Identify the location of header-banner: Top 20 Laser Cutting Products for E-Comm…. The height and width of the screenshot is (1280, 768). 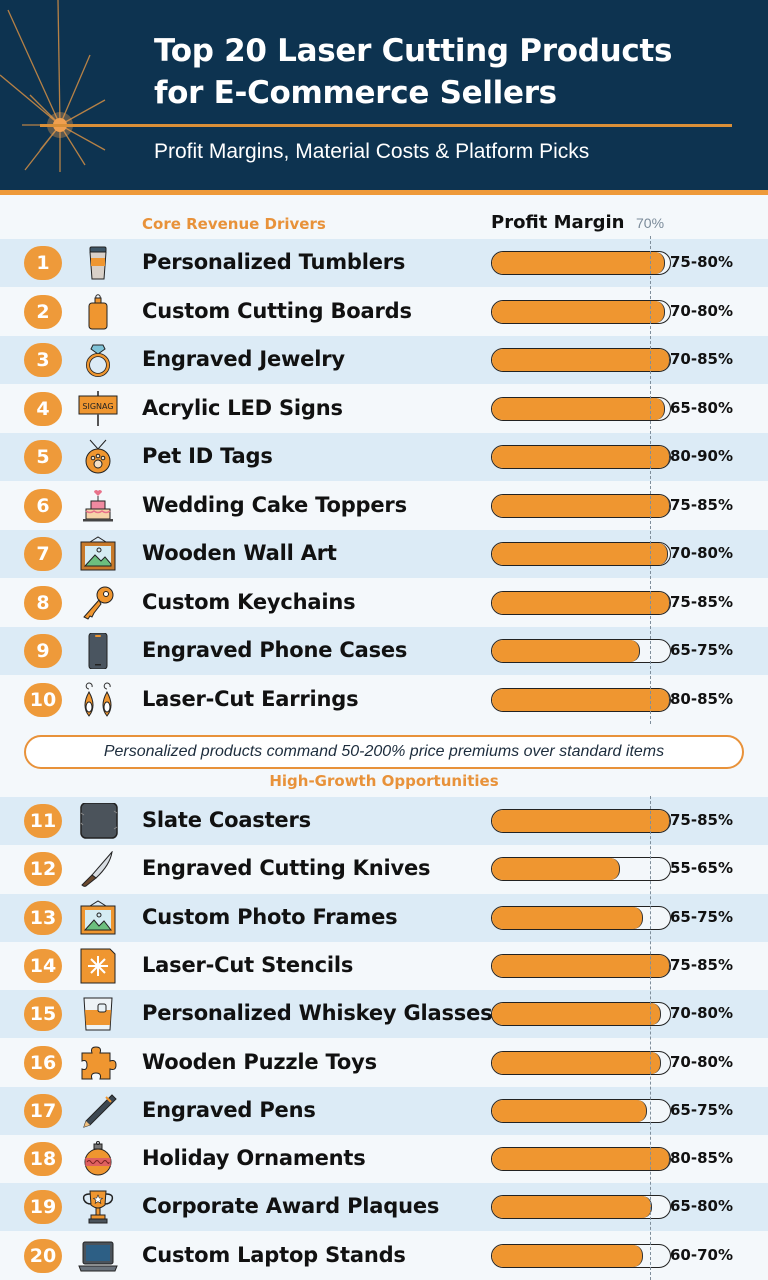
(384, 95).